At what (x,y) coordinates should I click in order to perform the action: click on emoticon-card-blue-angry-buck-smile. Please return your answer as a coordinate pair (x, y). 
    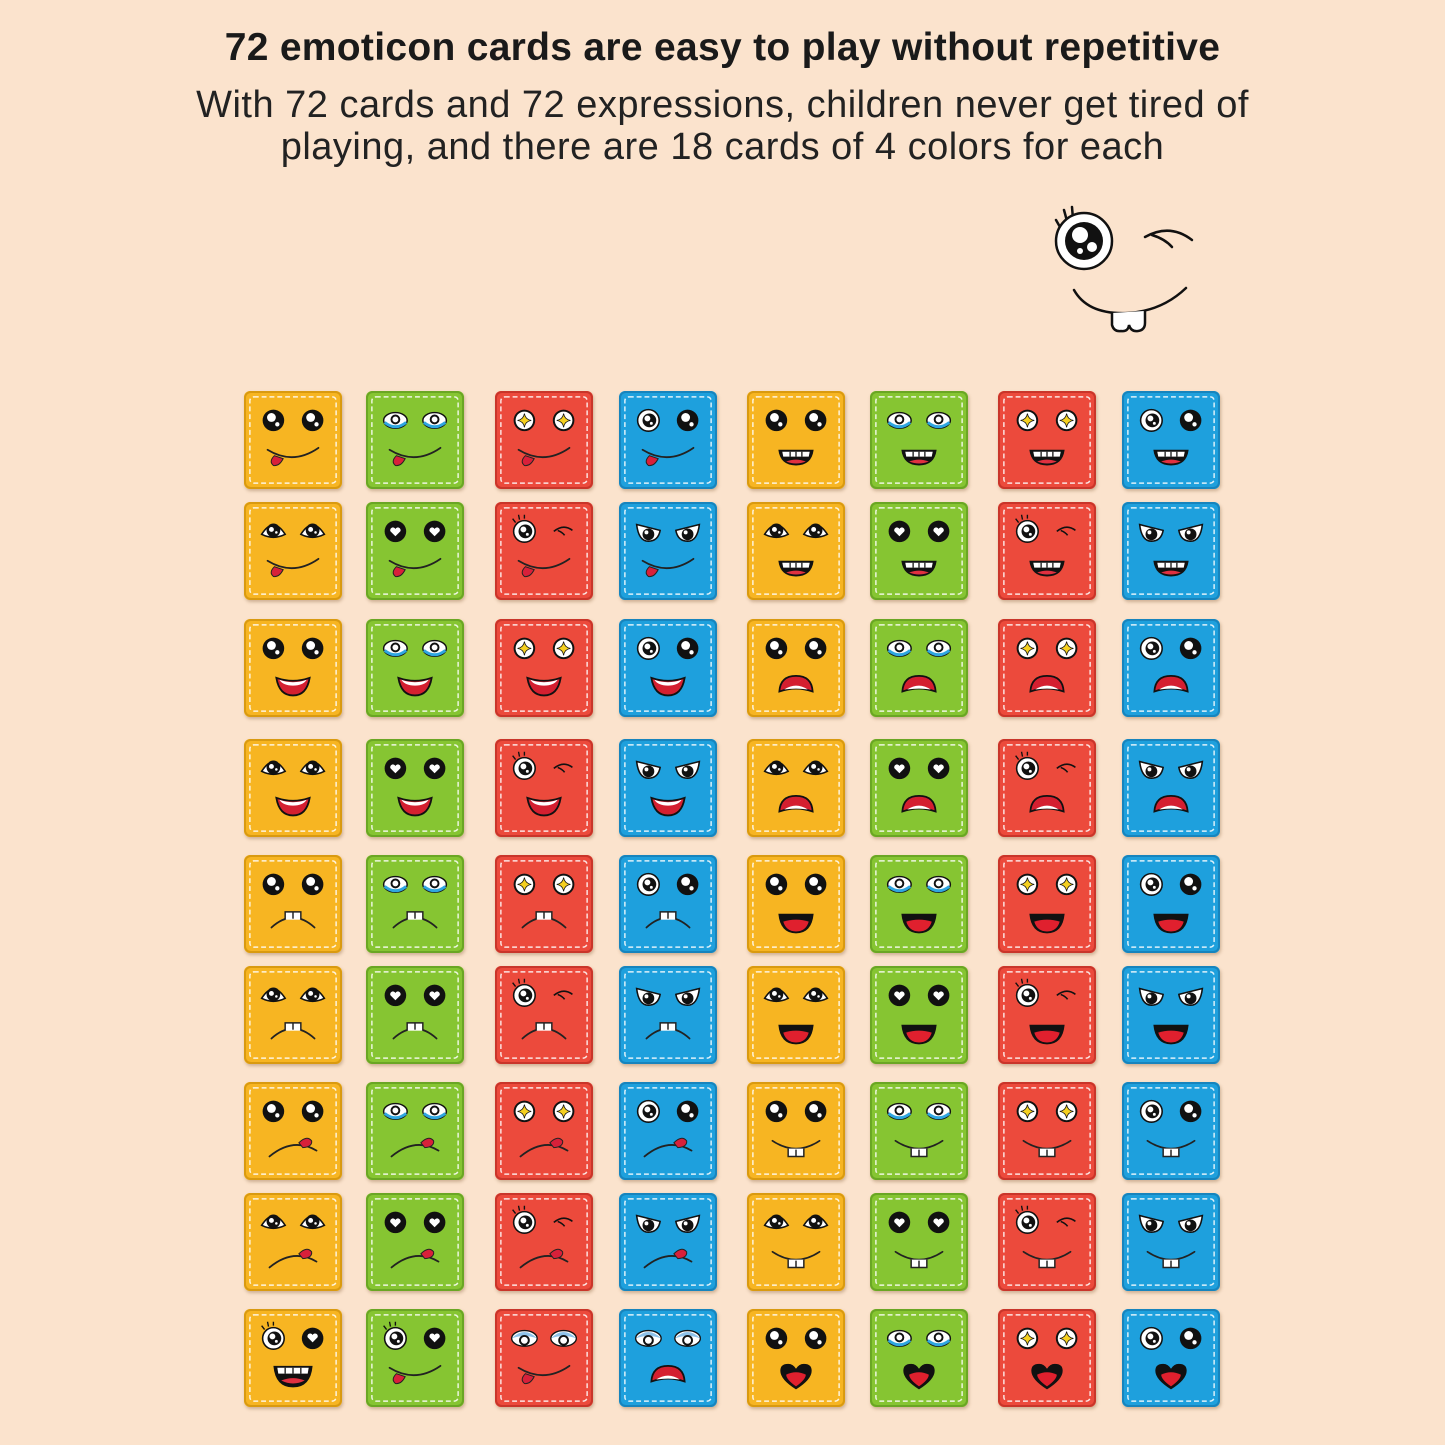
    Looking at the image, I should click on (1171, 1242).